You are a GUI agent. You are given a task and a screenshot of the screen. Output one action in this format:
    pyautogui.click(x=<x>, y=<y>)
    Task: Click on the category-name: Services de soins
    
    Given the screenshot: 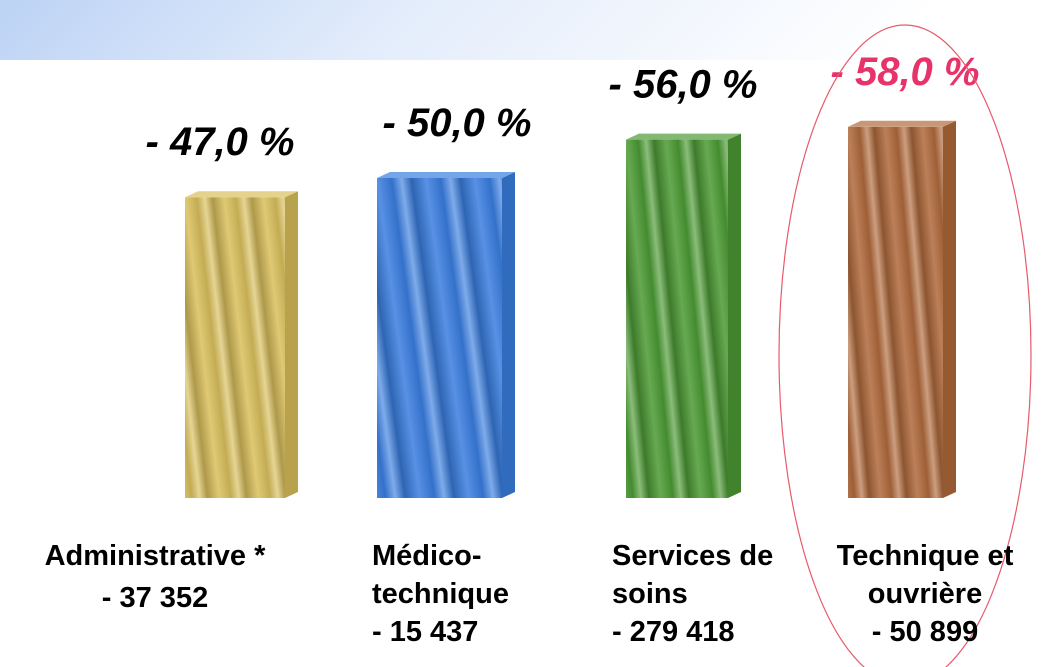 What is the action you would take?
    pyautogui.click(x=693, y=575)
    